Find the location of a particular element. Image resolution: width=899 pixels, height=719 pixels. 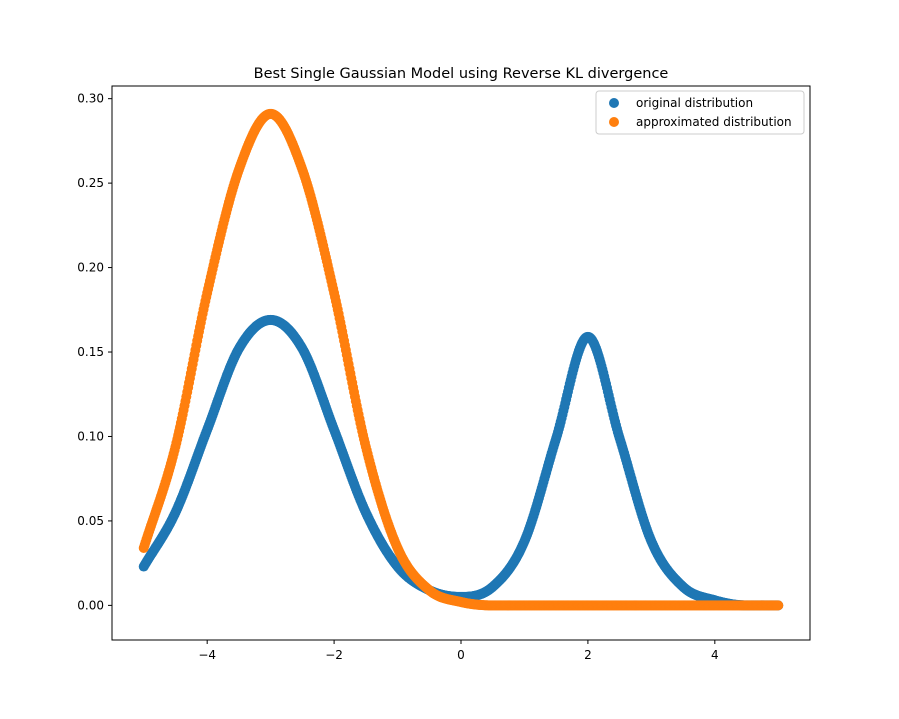

data-point is located at coordinates (778, 605).